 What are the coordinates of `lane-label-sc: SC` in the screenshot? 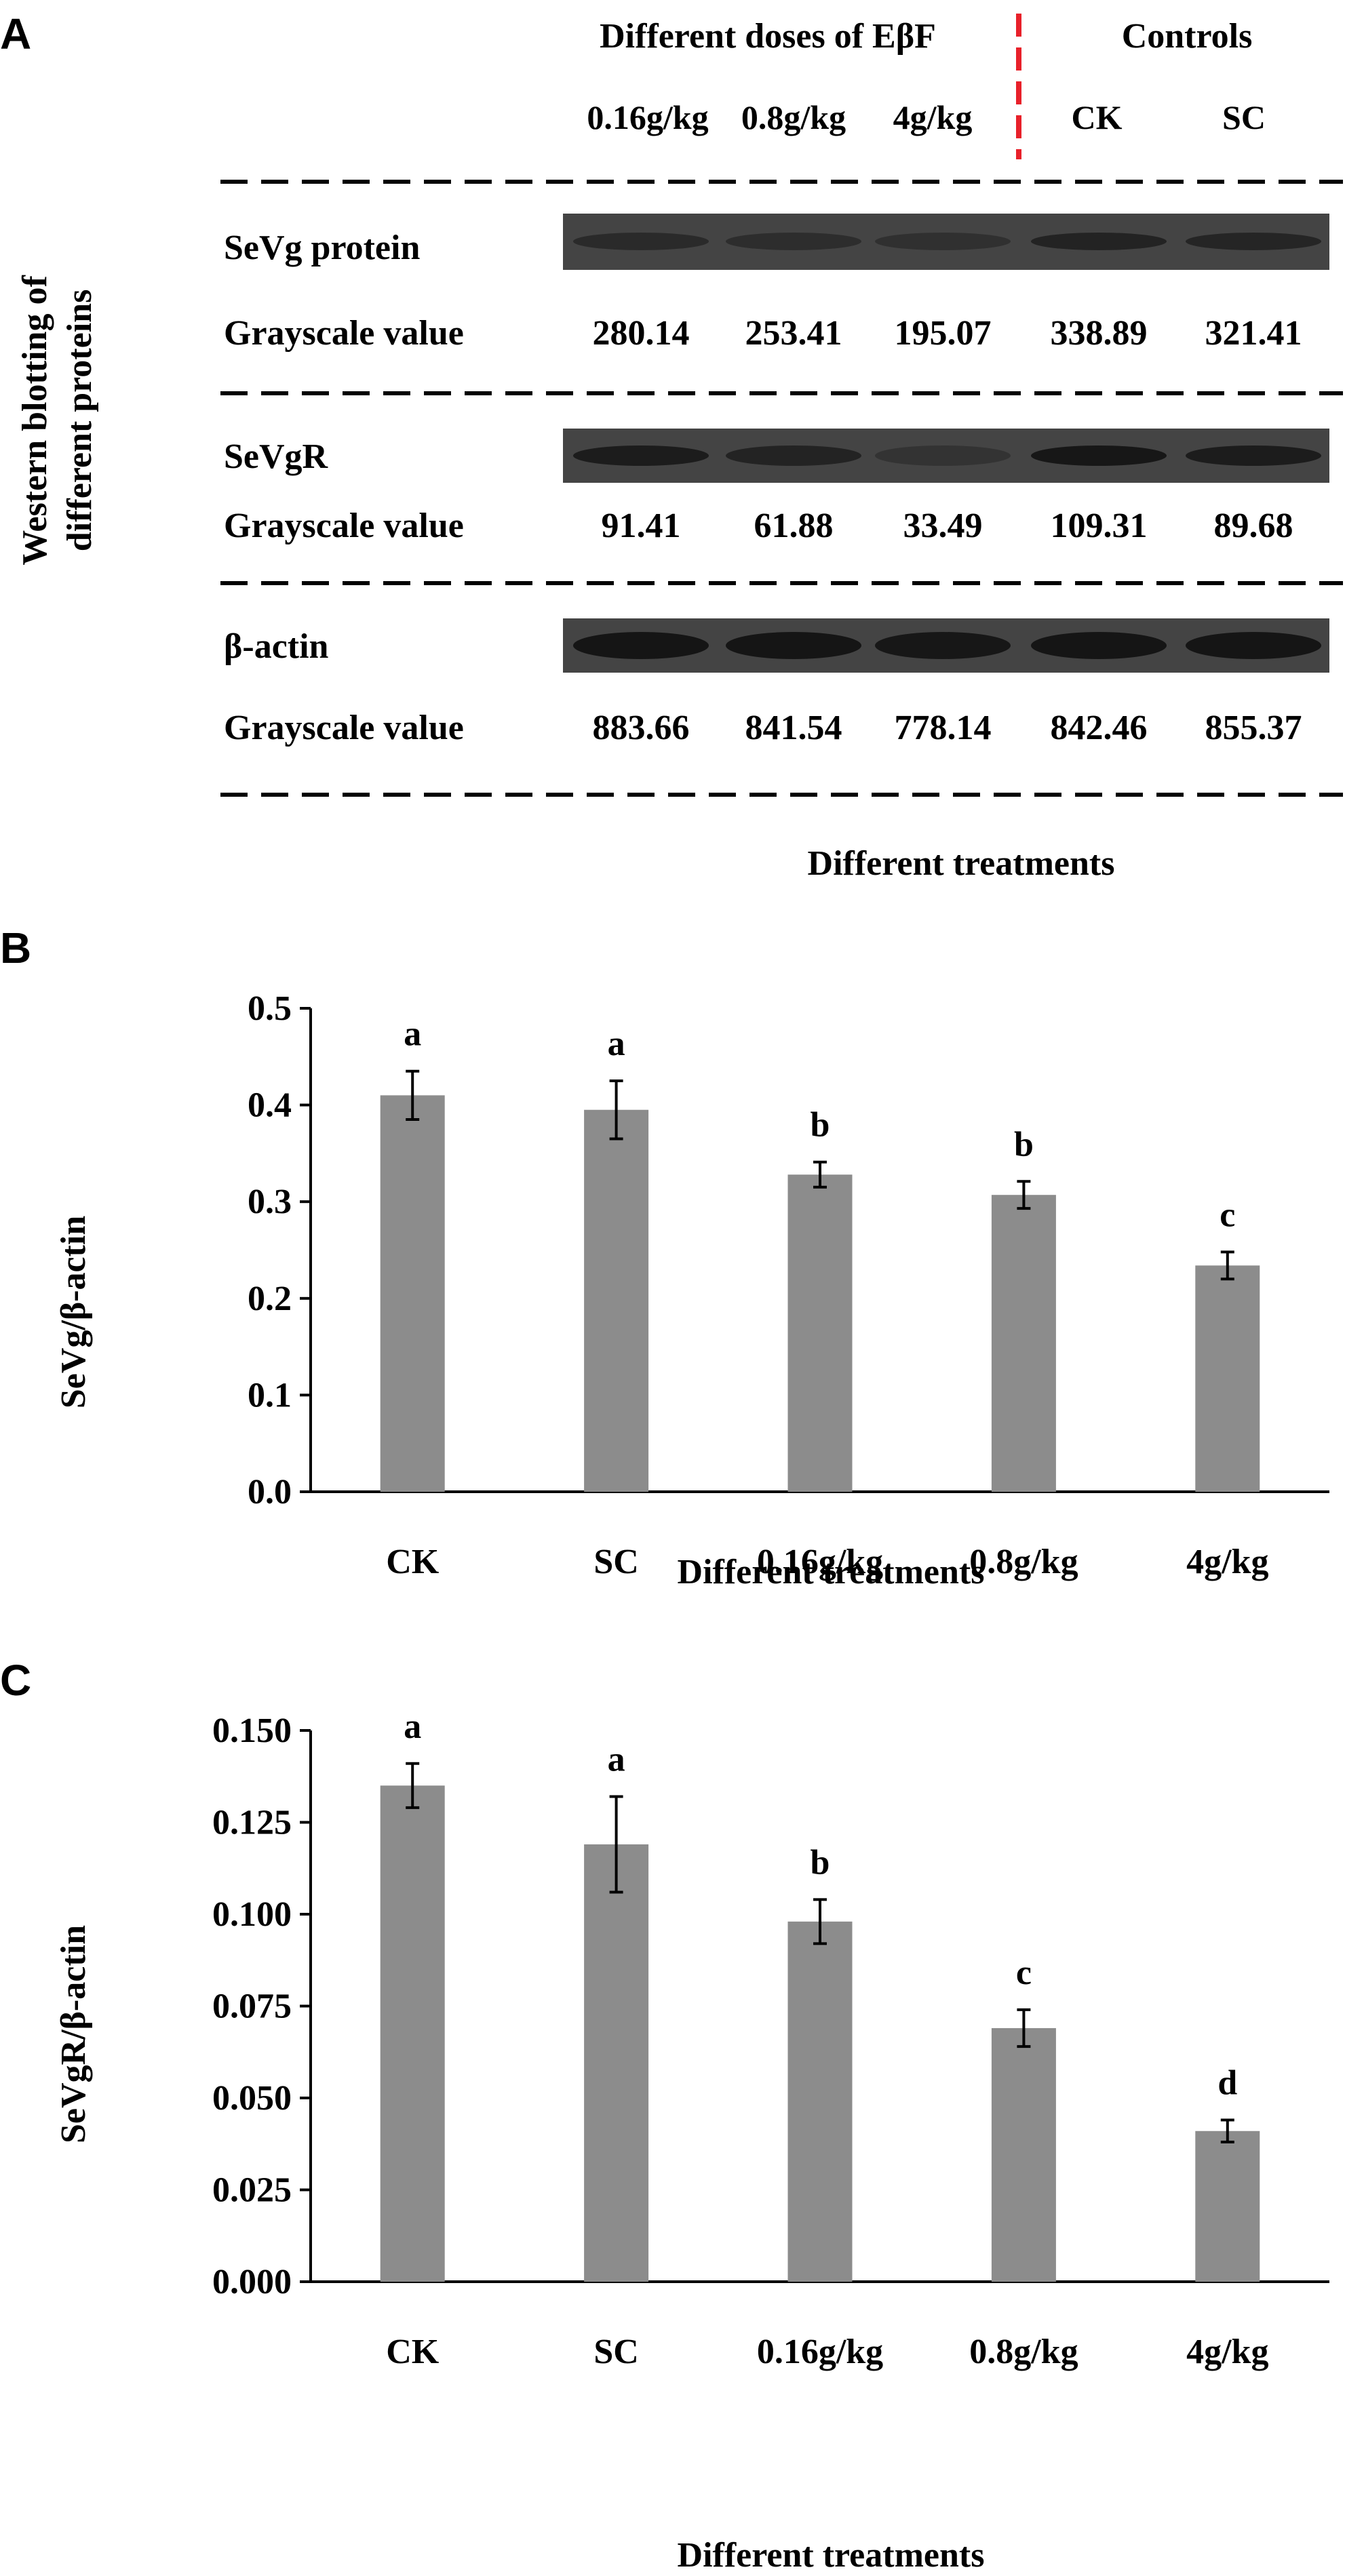 It's located at (1244, 117).